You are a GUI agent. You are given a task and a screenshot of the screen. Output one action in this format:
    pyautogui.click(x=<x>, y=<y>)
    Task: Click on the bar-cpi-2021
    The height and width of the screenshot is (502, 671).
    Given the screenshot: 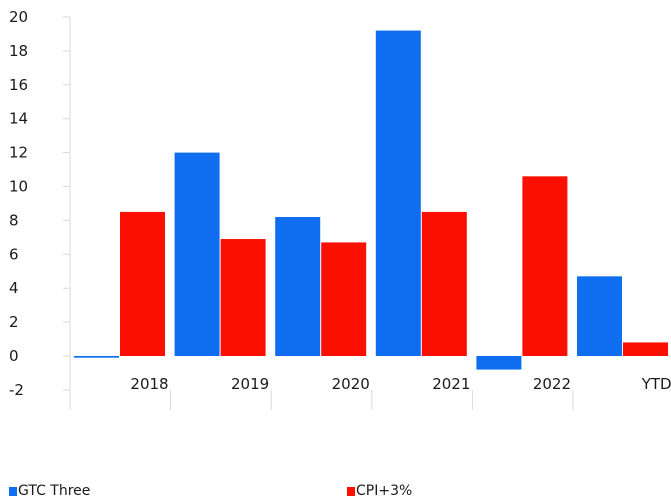 What is the action you would take?
    pyautogui.click(x=444, y=283)
    